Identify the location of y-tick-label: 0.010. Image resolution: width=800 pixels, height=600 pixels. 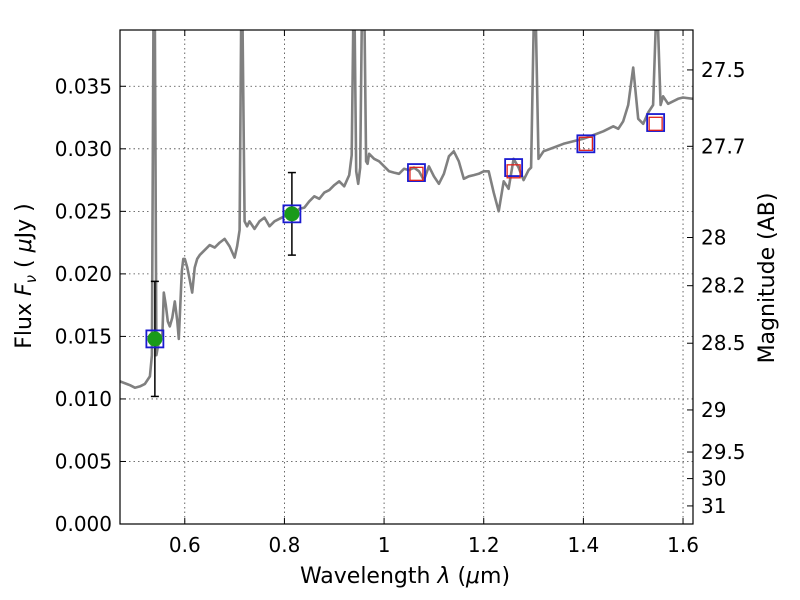
(83, 399).